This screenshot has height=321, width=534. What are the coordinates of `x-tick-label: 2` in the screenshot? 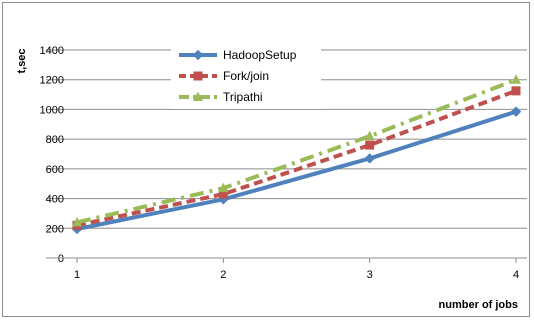 It's located at (223, 275).